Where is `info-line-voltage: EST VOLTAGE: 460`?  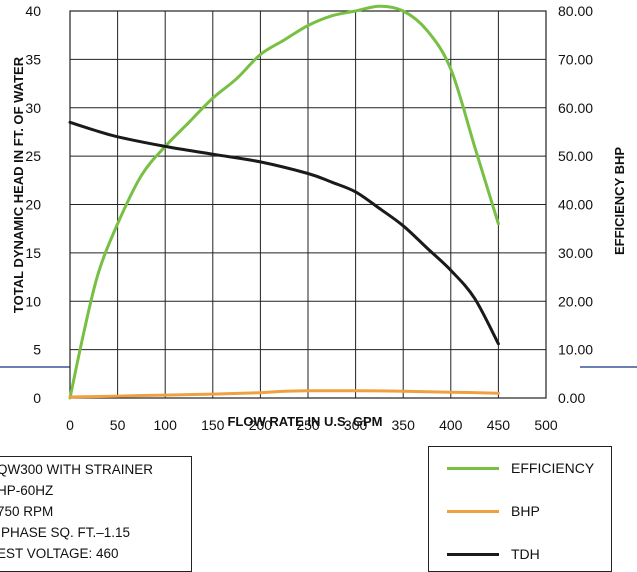 info-line-voltage: EST VOLTAGE: 460 is located at coordinates (59, 553).